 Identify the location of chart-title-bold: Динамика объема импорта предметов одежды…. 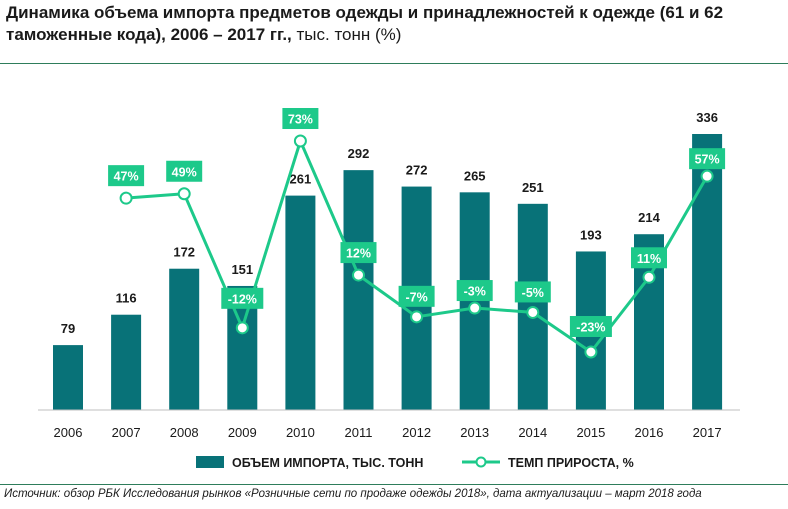
(365, 23).